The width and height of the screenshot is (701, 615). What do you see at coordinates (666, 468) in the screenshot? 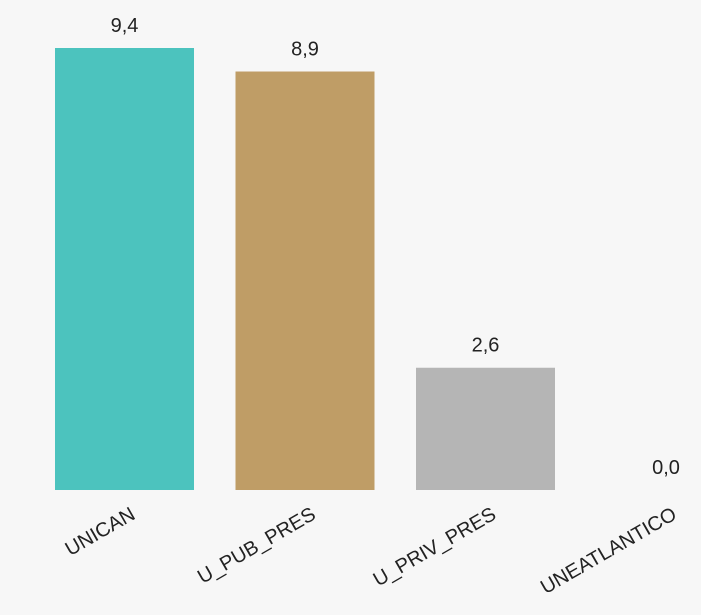
I see `value-label-uneatlantico: 0,0` at bounding box center [666, 468].